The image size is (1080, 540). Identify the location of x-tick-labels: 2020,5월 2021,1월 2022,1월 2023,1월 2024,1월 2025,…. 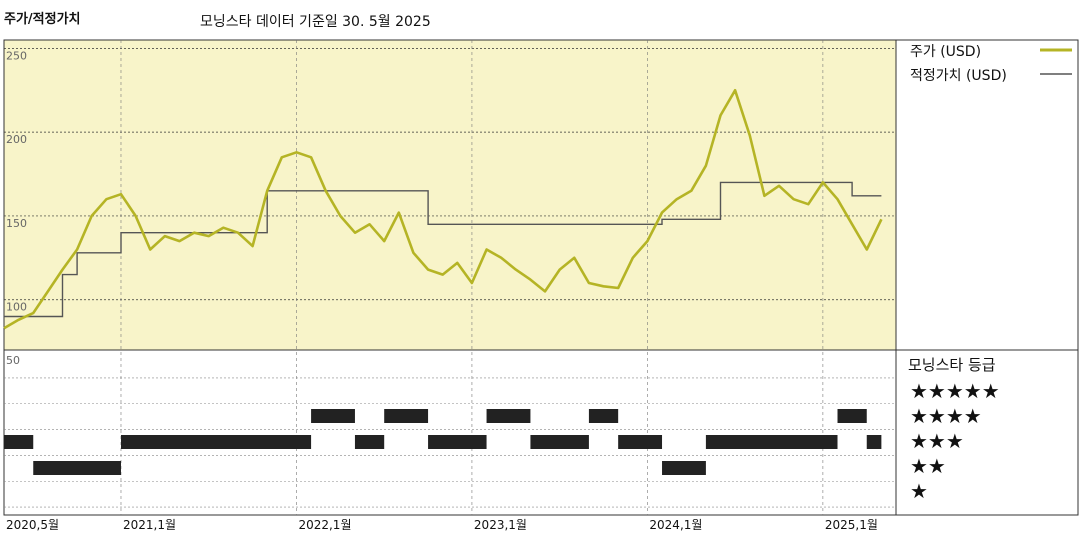
(442, 525).